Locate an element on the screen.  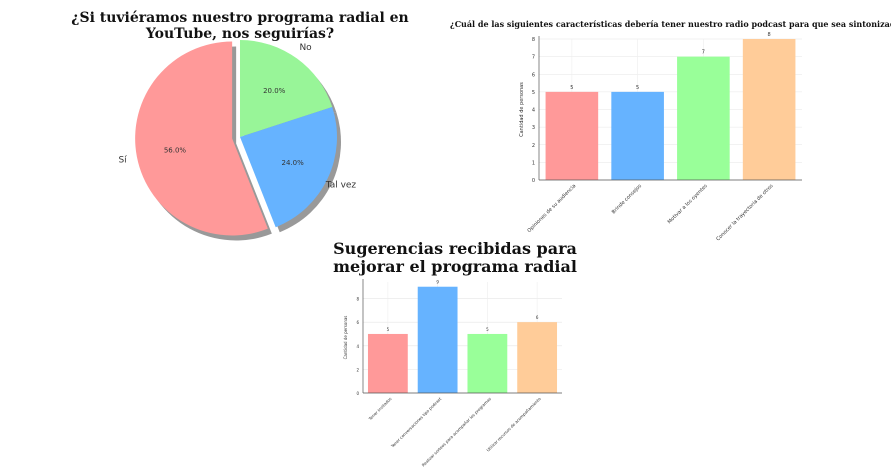
bar-value-label: 8 is located at coordinates (769, 35).